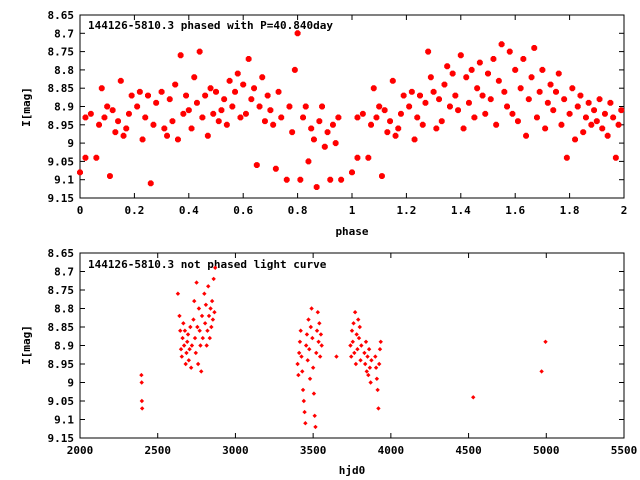 The width and height of the screenshot is (640, 480). Describe the element at coordinates (61, 15) in the screenshot. I see `y-tick-label: 8.65` at that location.